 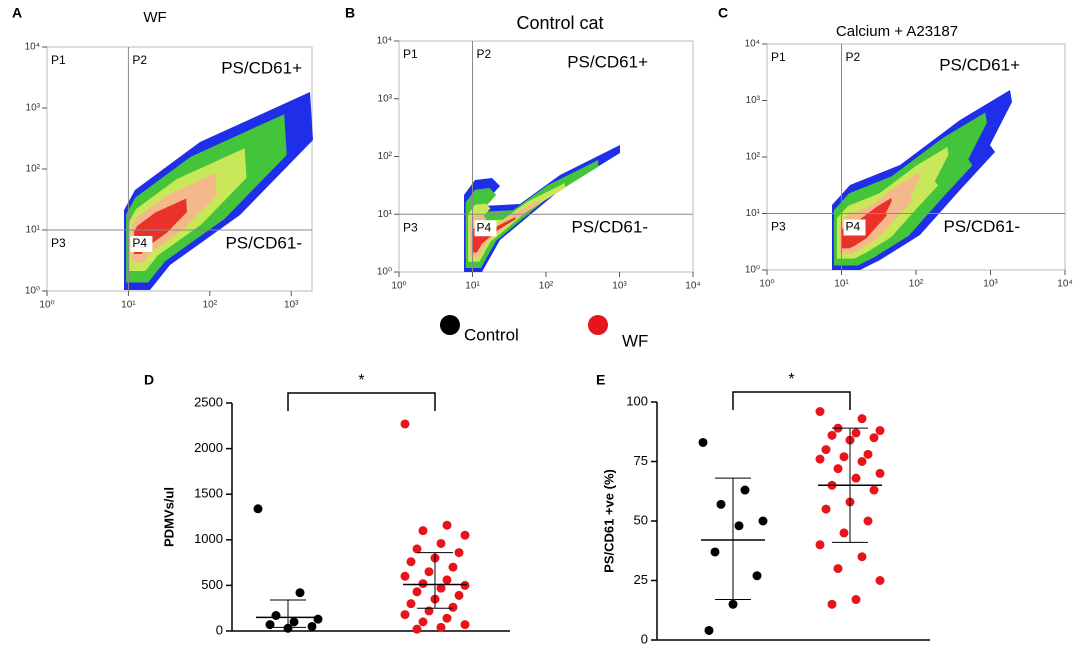 What do you see at coordinates (208, 493) in the screenshot?
I see `y-tick-label: 1500` at bounding box center [208, 493].